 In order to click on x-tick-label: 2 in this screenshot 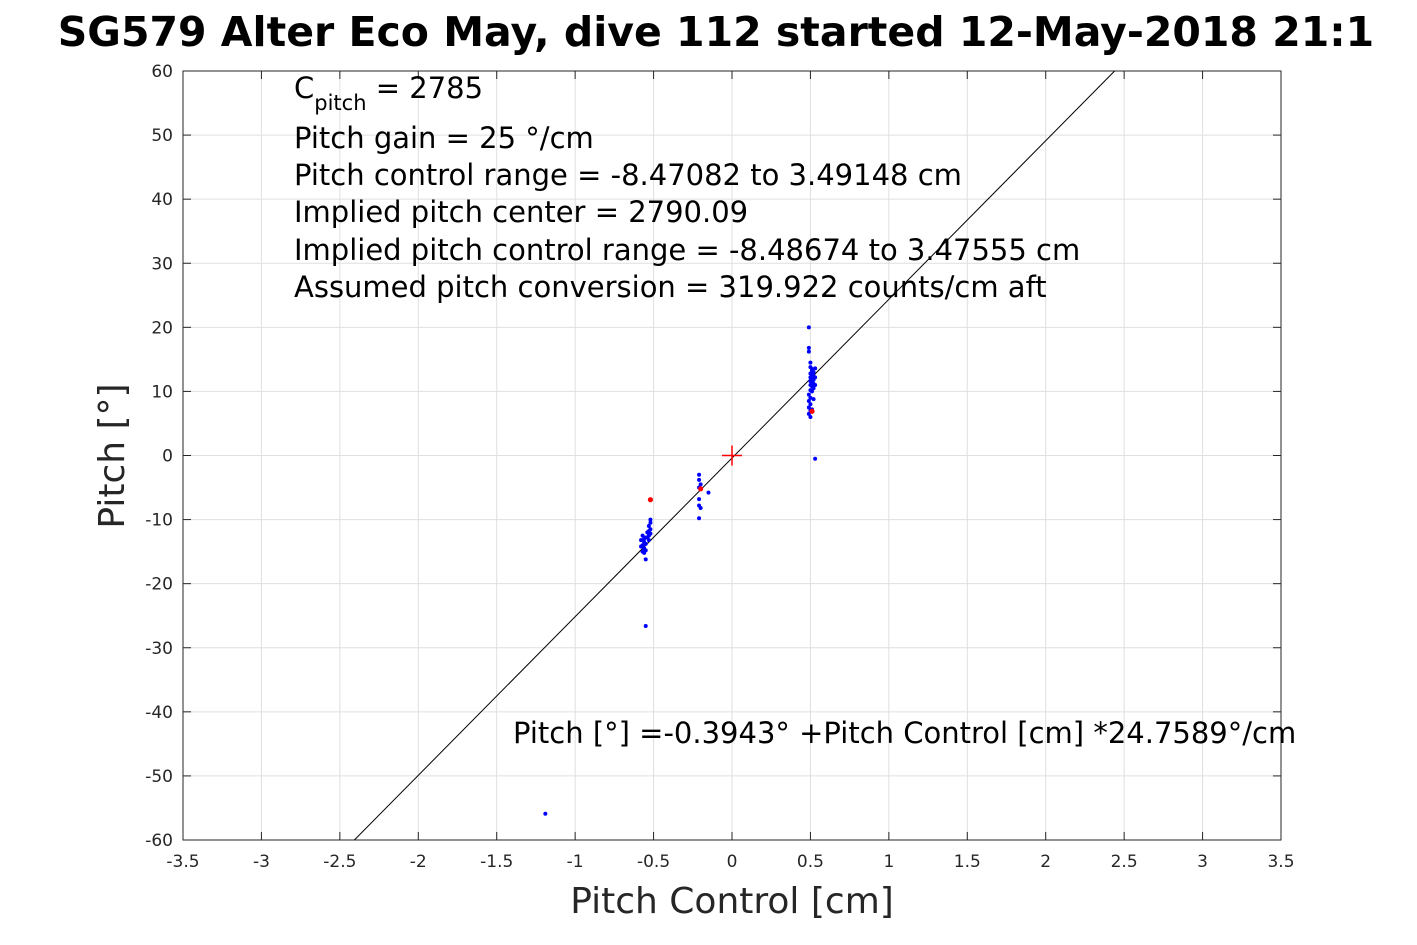, I will do `click(1045, 862)`.